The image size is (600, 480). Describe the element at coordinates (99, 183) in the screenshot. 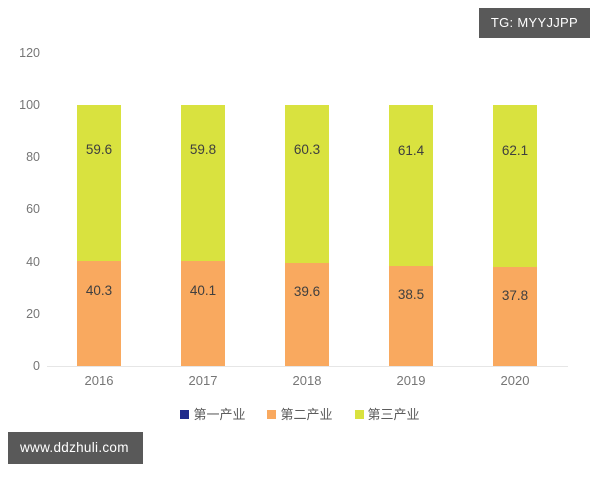

I see `bar-segment: 59.6` at that location.